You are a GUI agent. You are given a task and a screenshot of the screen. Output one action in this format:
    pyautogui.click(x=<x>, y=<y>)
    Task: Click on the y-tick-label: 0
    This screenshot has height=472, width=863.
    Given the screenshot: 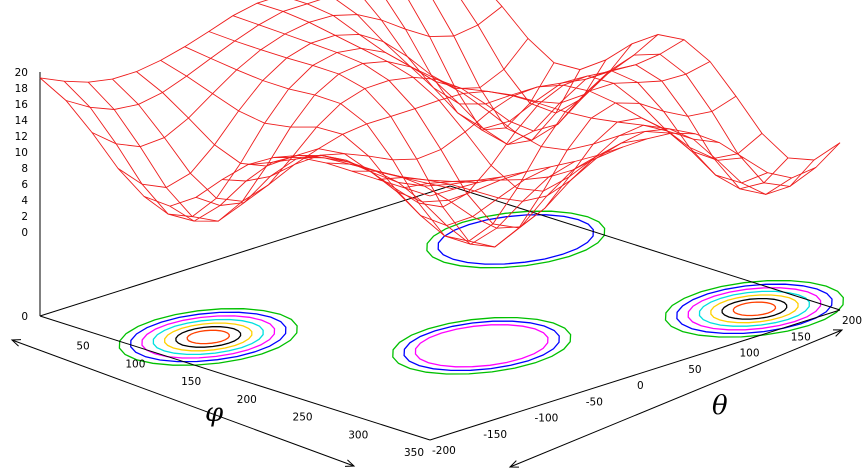 What is the action you would take?
    pyautogui.click(x=640, y=386)
    